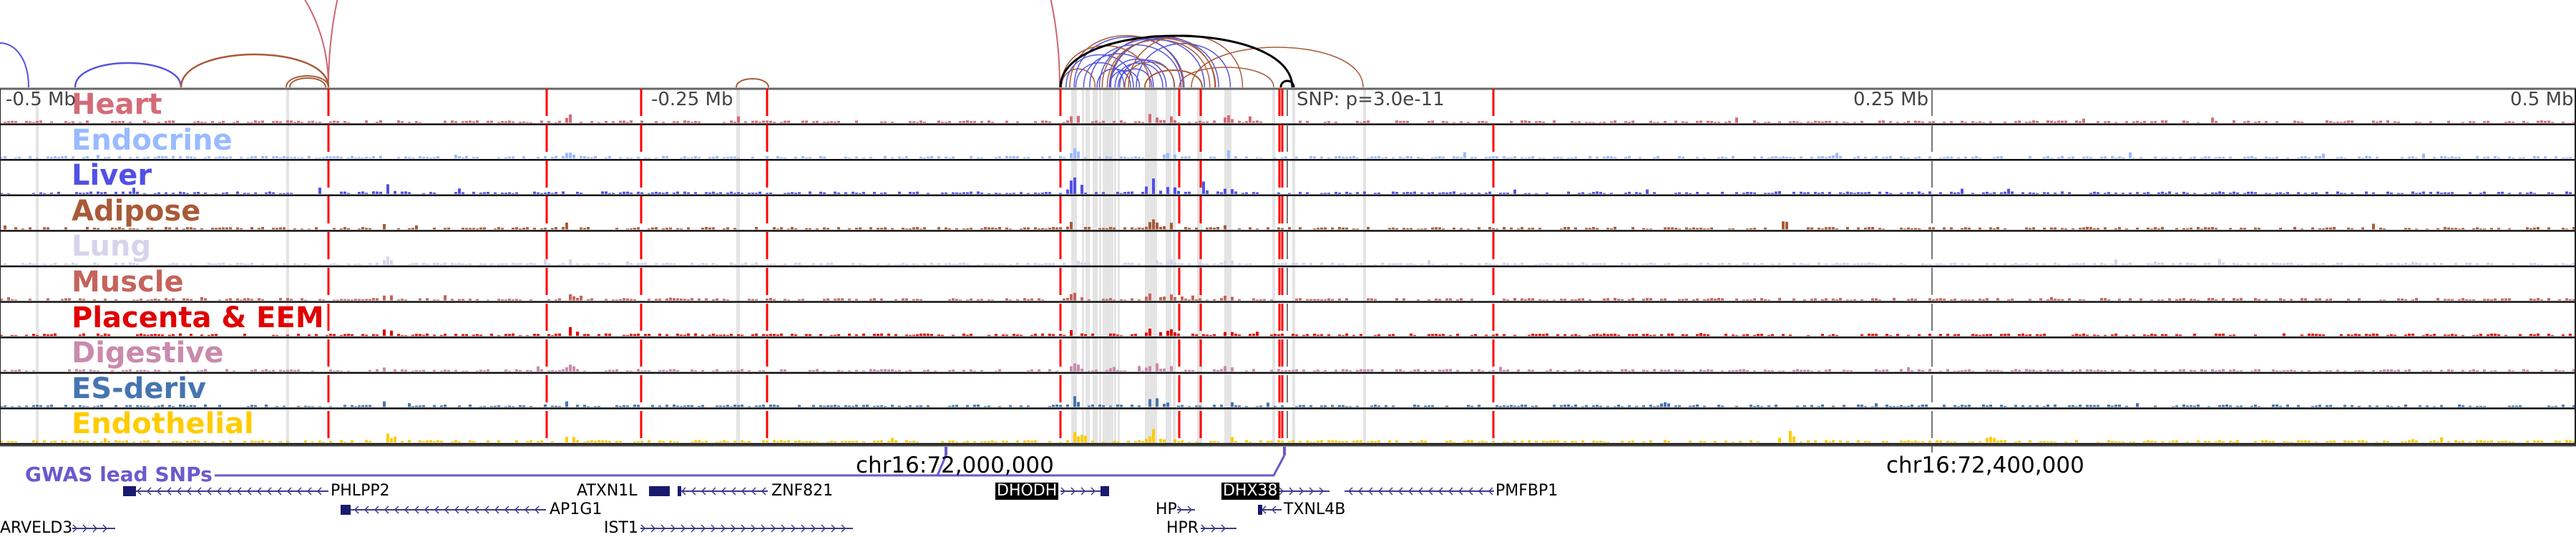 The image size is (2576, 537). Describe the element at coordinates (1027, 491) in the screenshot. I see `gene-label-highlighted: DHODH` at that location.